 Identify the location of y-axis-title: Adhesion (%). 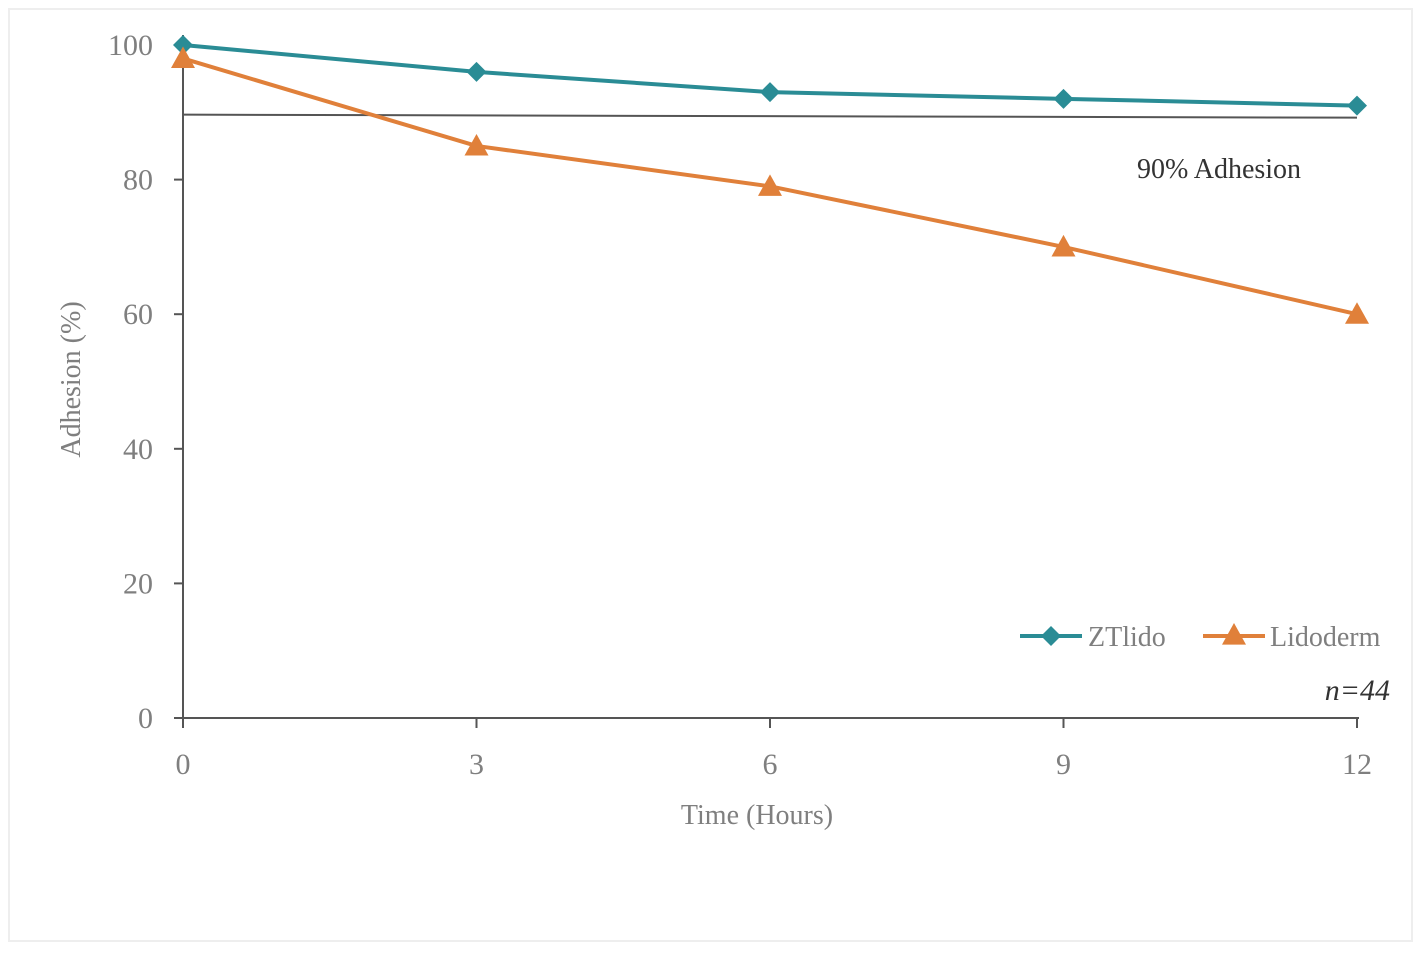
(71, 379).